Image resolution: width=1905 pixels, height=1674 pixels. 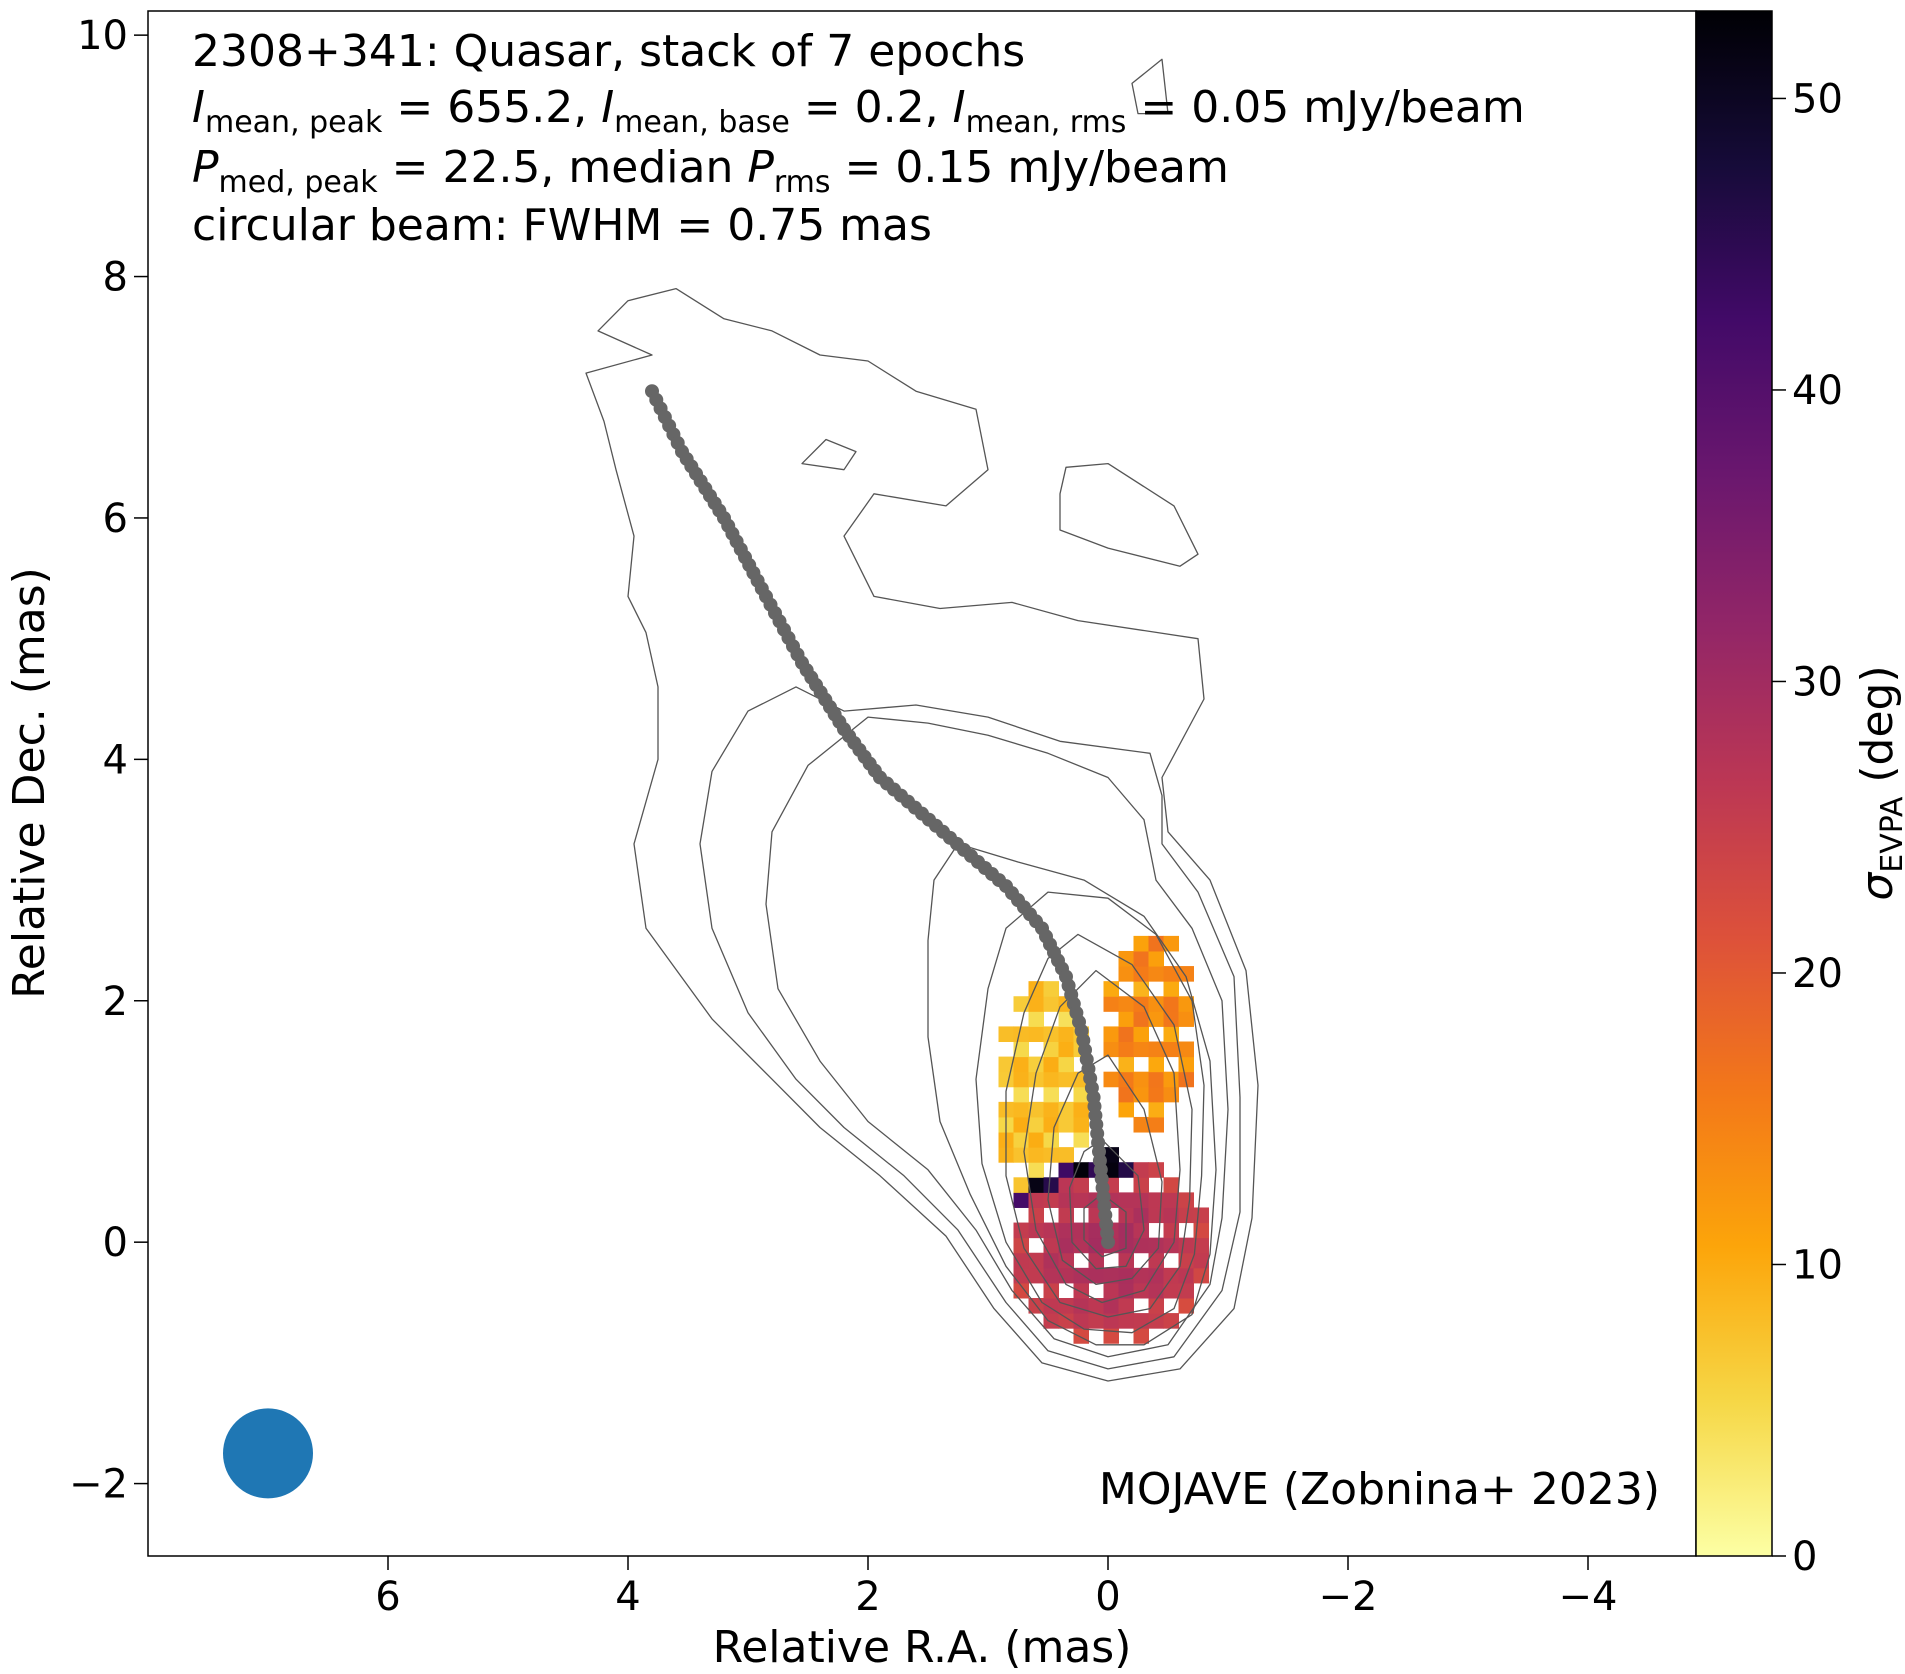 What do you see at coordinates (1107, 1597) in the screenshot?
I see `x-tick-label: 0` at bounding box center [1107, 1597].